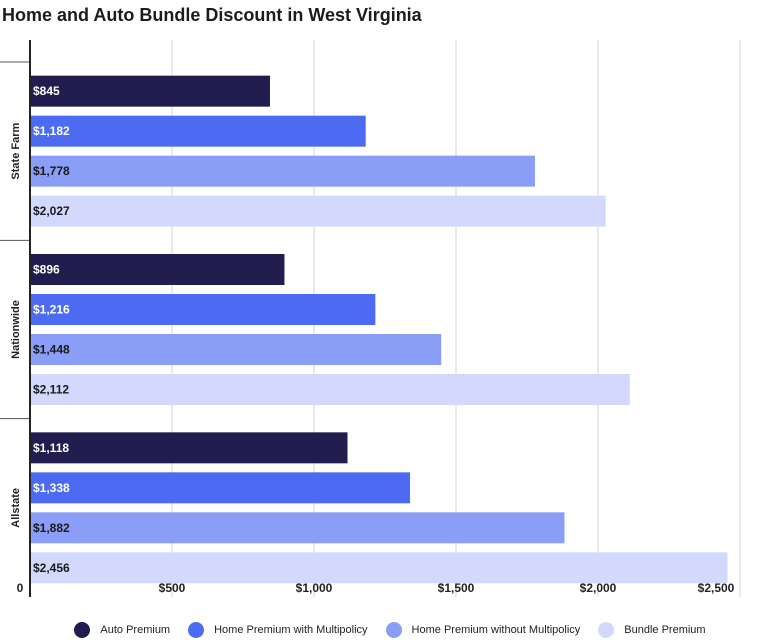  What do you see at coordinates (314, 588) in the screenshot?
I see `x-tick-label: $1,000` at bounding box center [314, 588].